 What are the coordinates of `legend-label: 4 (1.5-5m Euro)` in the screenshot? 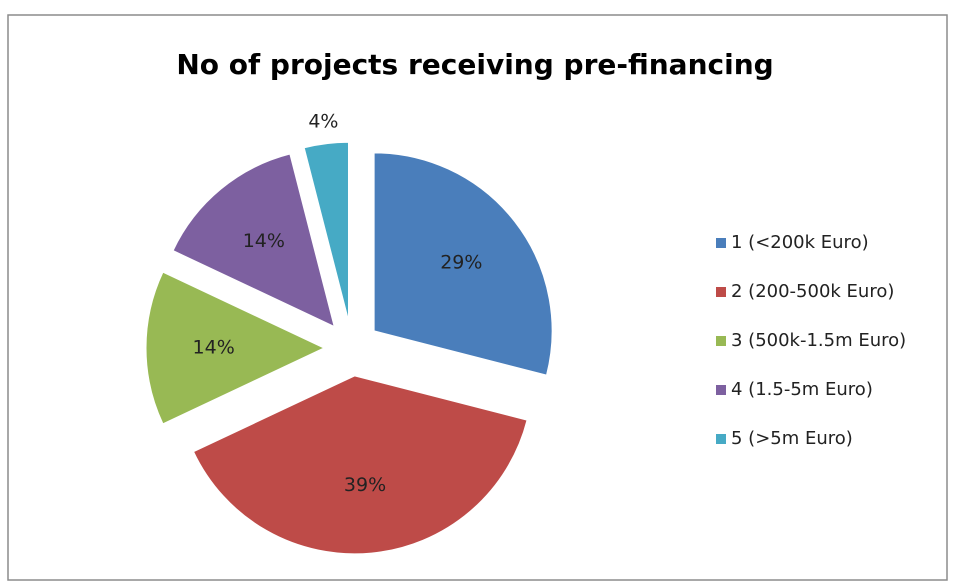 It's located at (802, 389).